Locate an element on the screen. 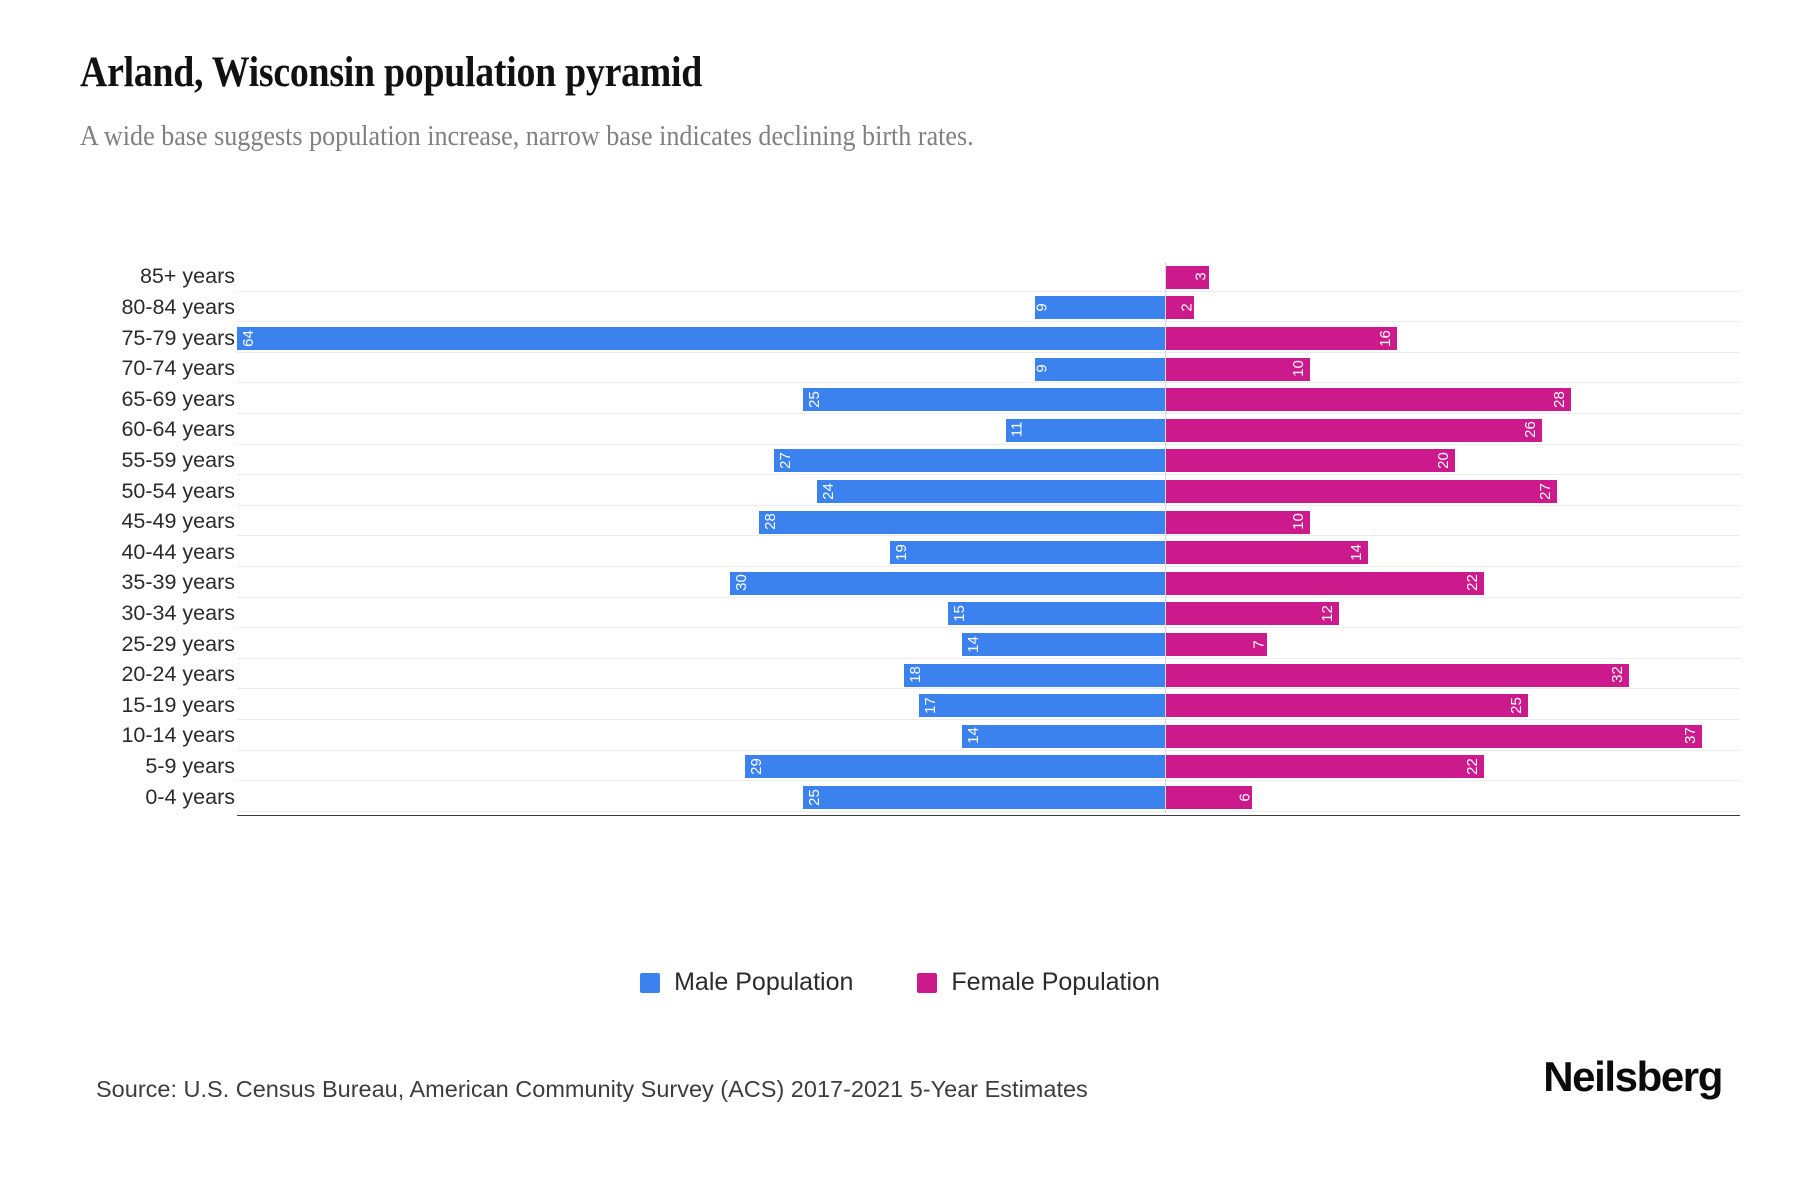  bar-female: 12 is located at coordinates (1252, 614).